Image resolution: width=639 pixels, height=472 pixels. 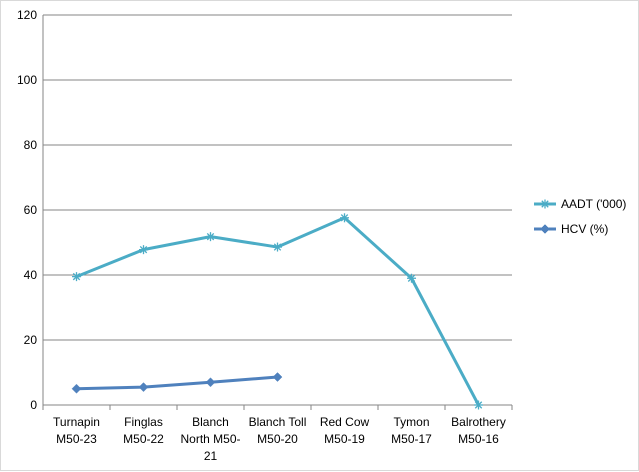 What do you see at coordinates (177, 383) in the screenshot?
I see `series-line-hcv` at bounding box center [177, 383].